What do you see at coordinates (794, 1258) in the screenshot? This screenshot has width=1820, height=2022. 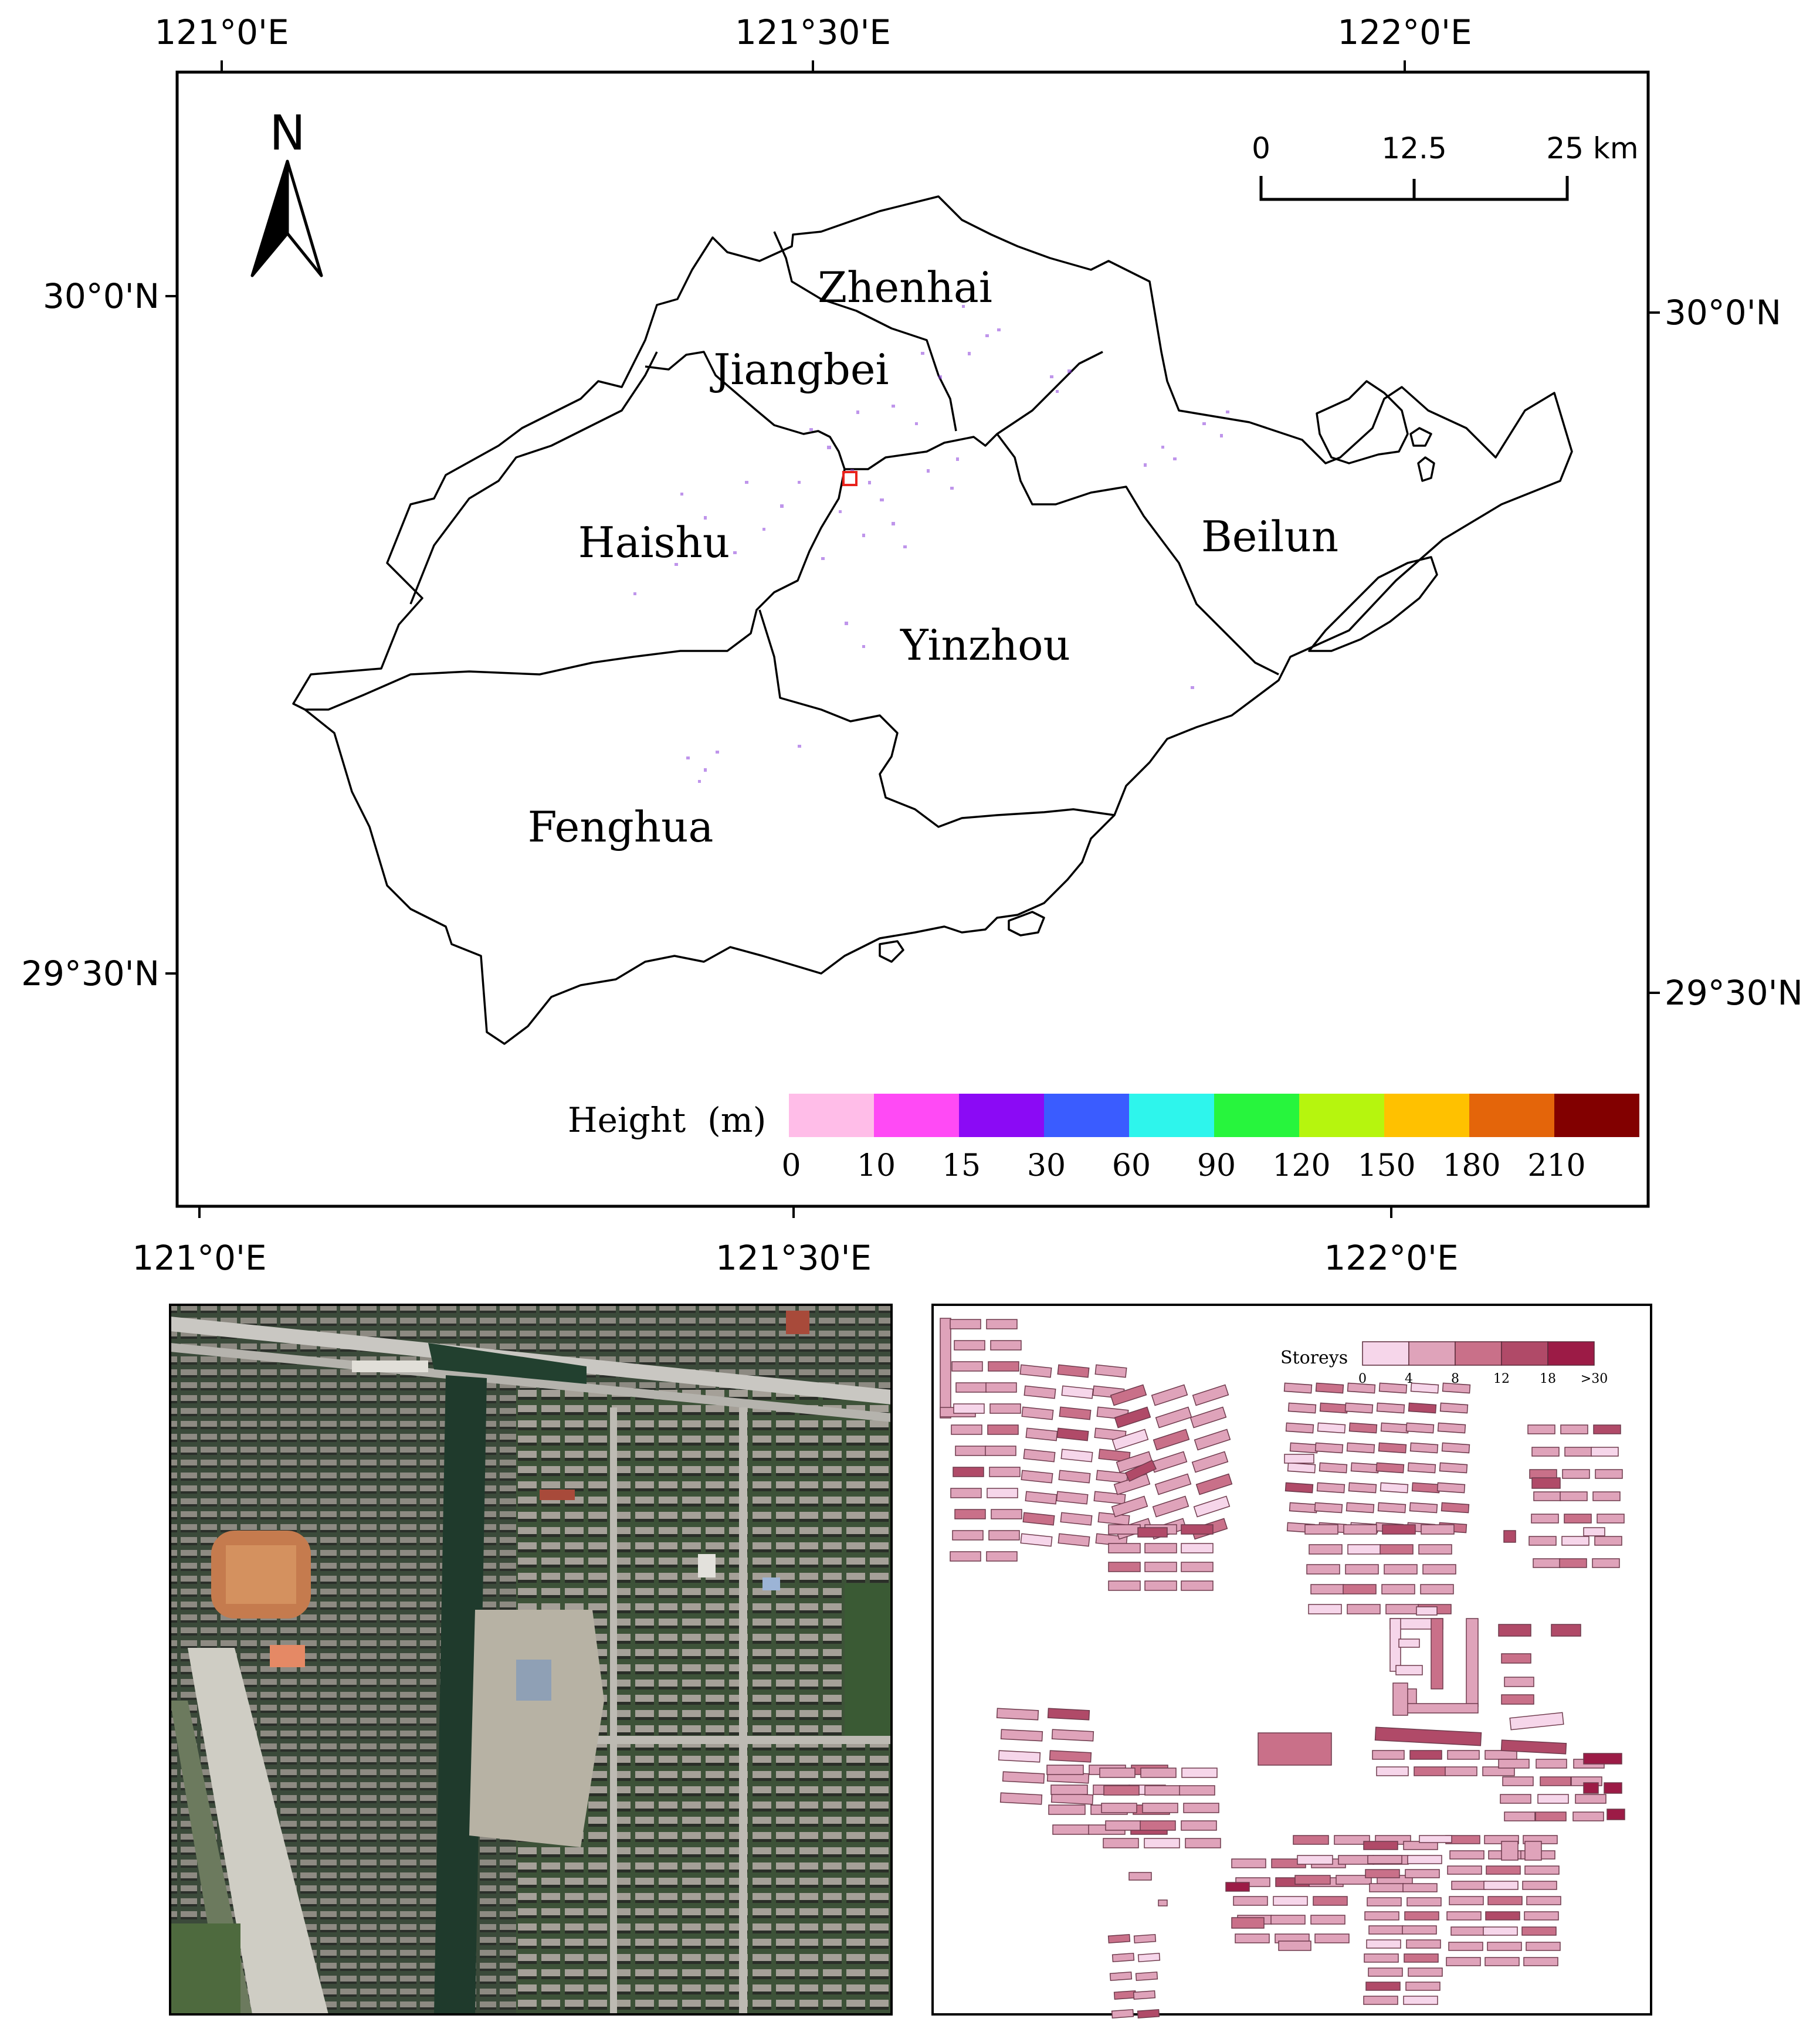 I see `bottom-lon-label: 121°30'E` at bounding box center [794, 1258].